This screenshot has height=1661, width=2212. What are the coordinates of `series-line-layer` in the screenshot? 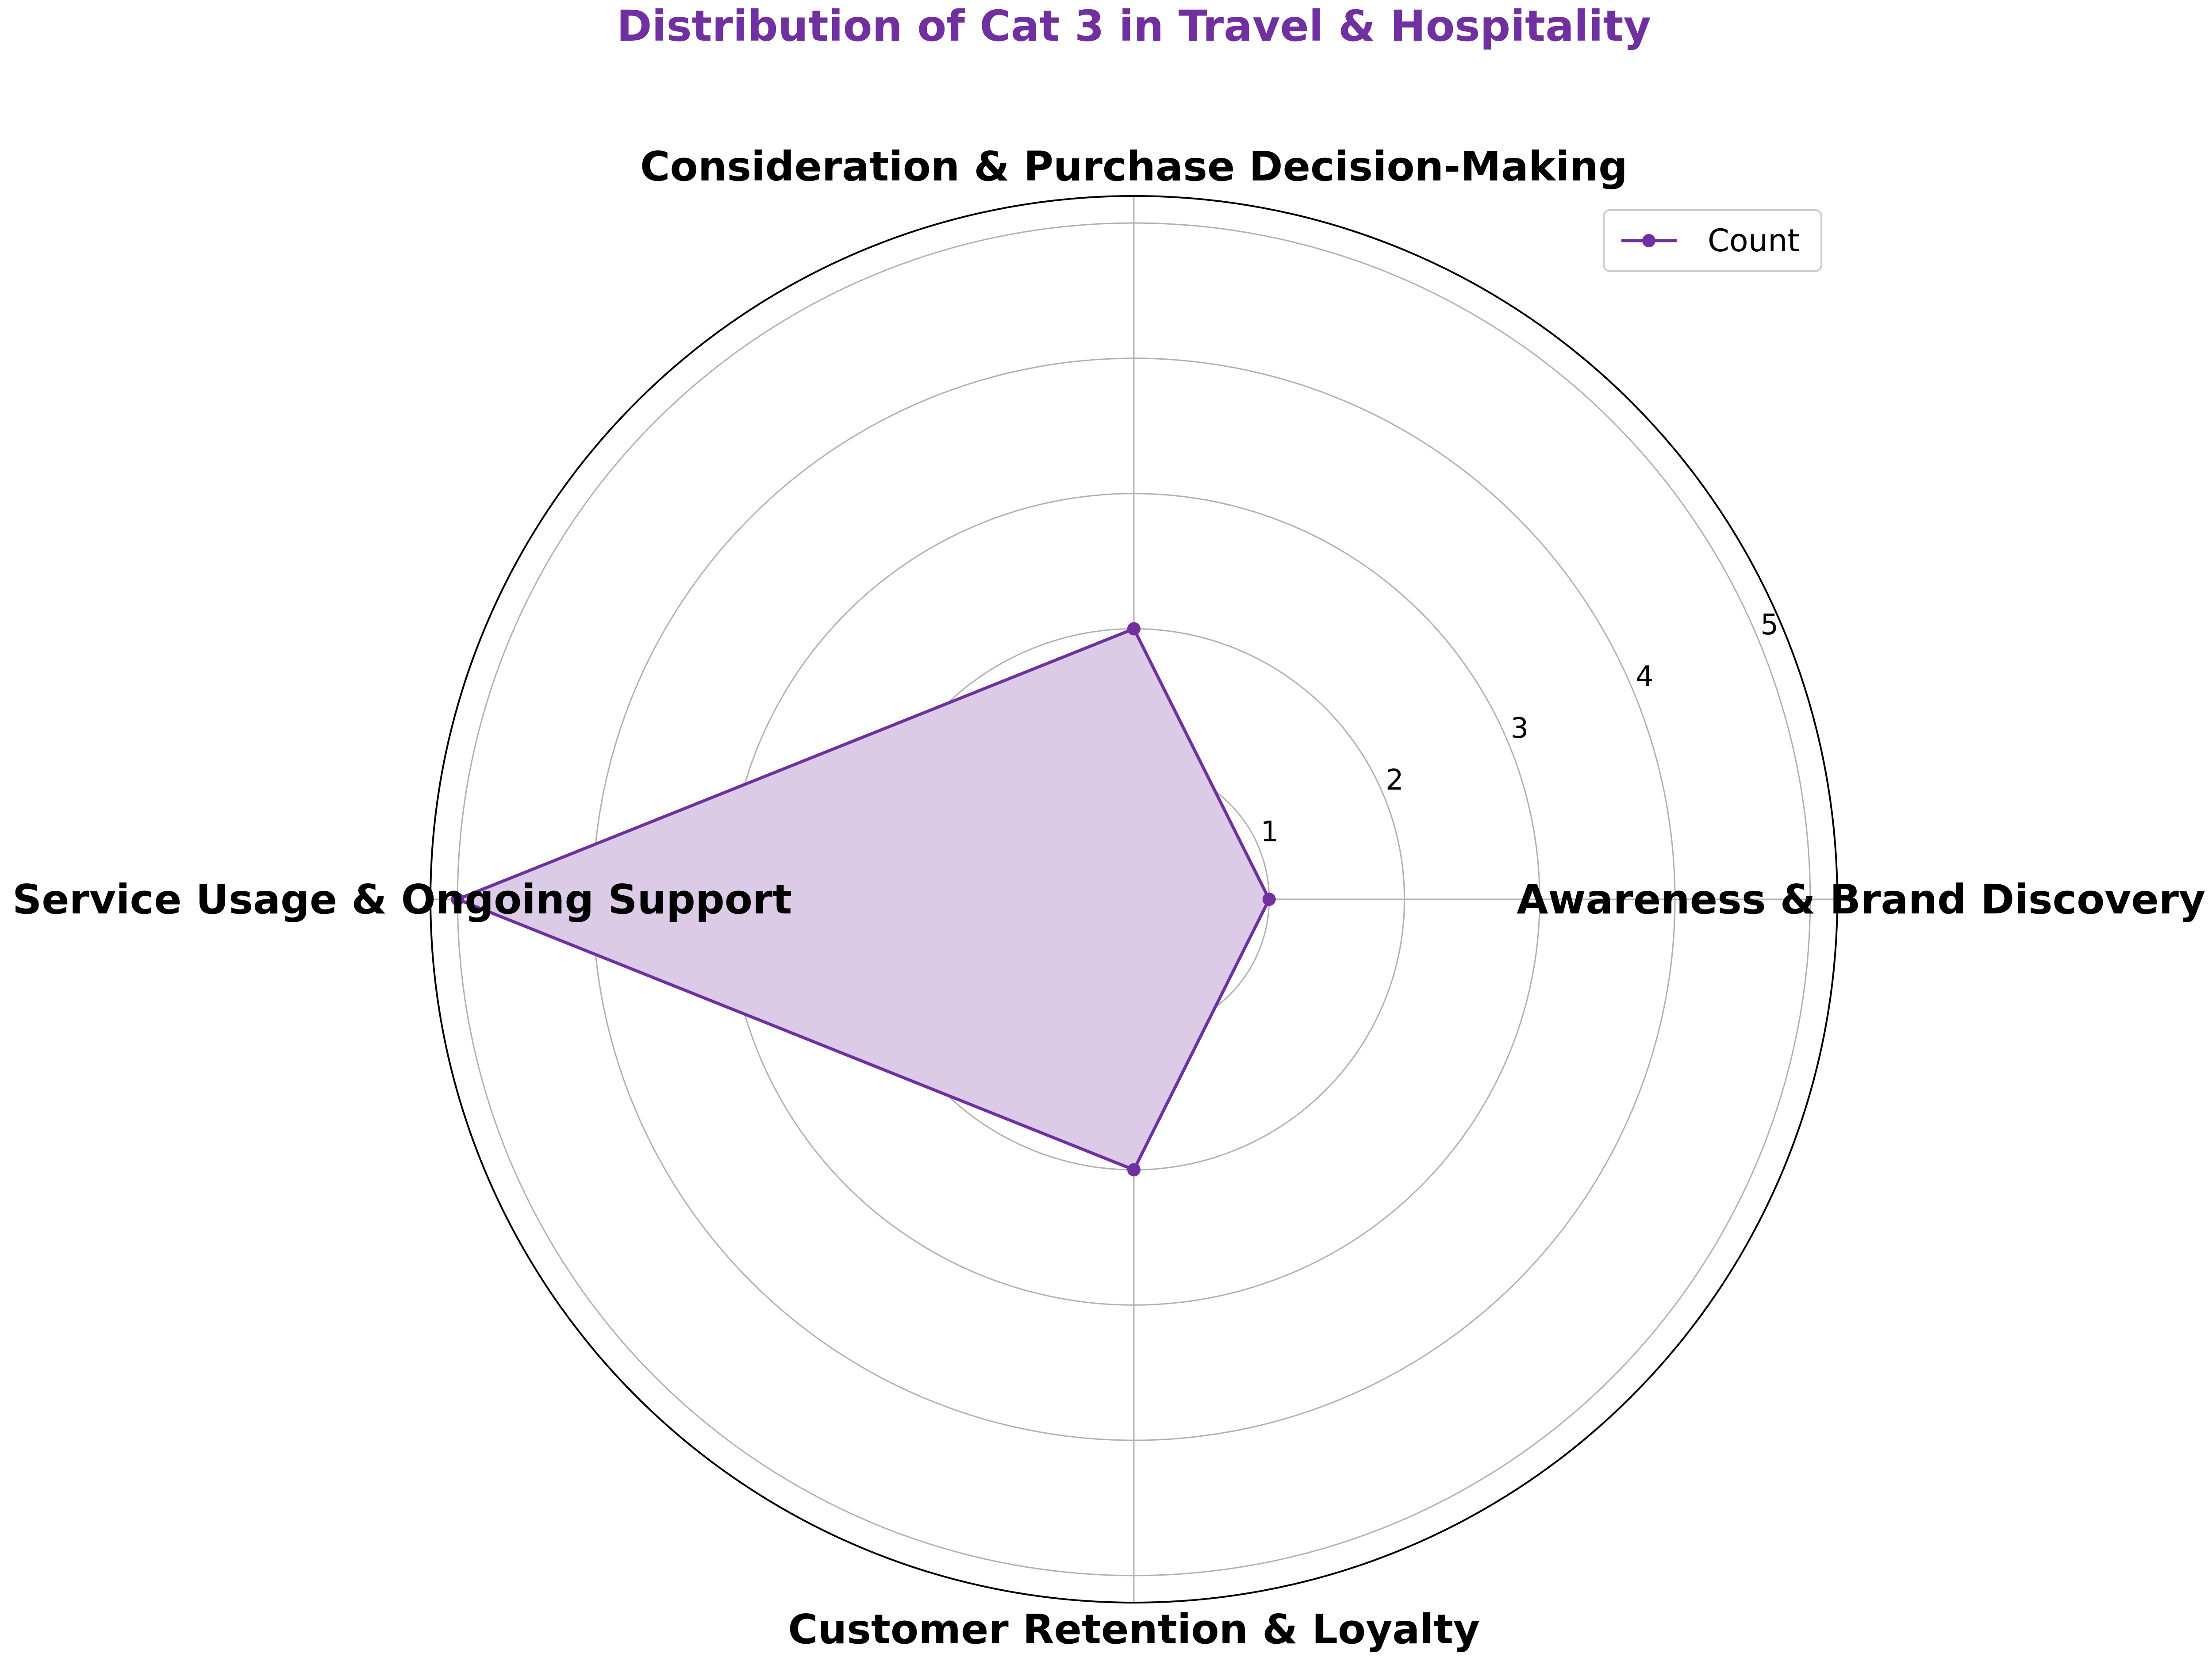 It's located at (864, 899).